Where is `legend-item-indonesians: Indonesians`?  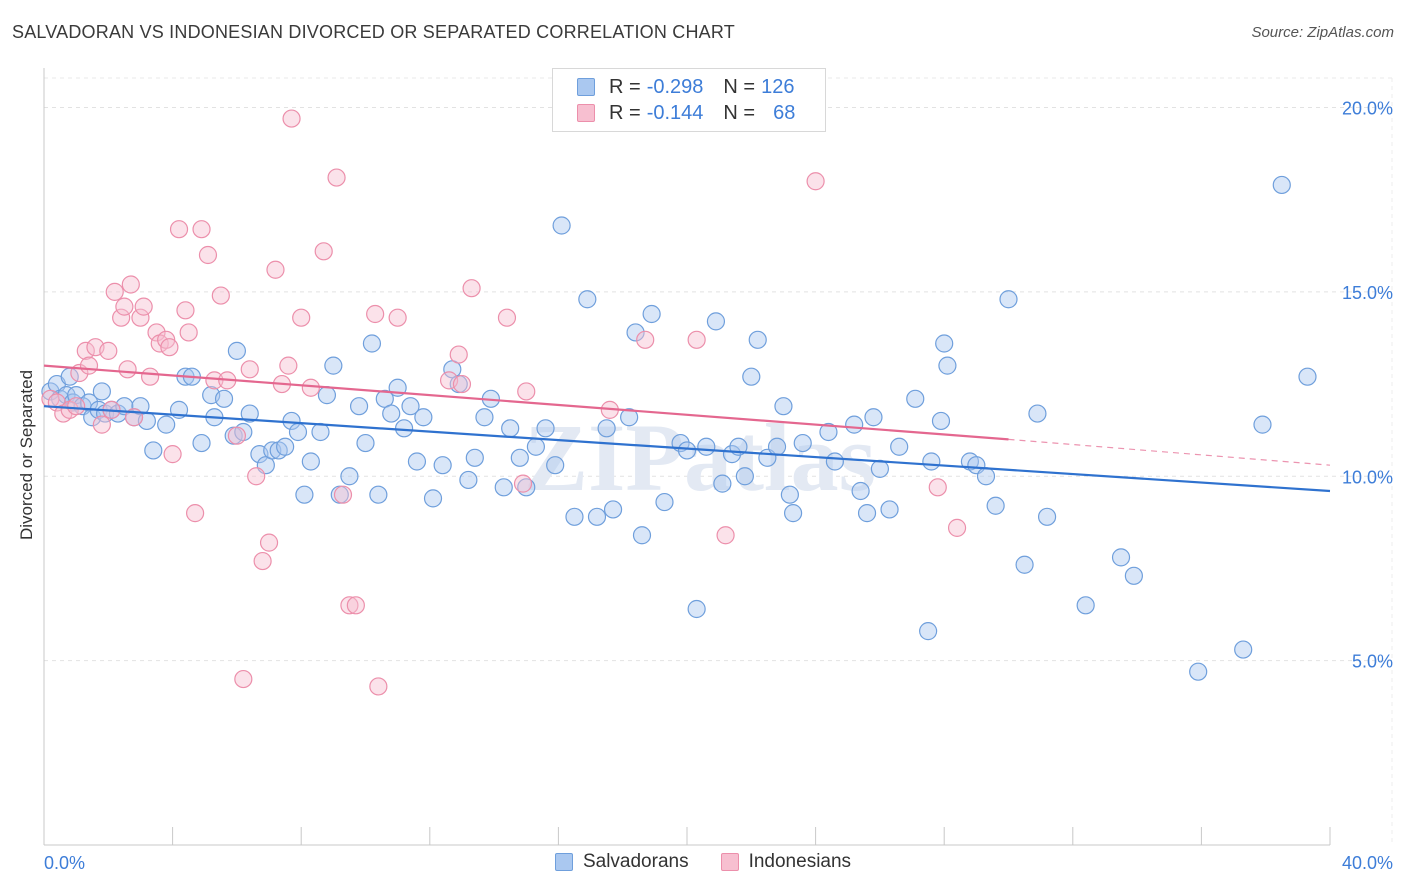 legend-item-indonesians: Indonesians is located at coordinates (786, 862).